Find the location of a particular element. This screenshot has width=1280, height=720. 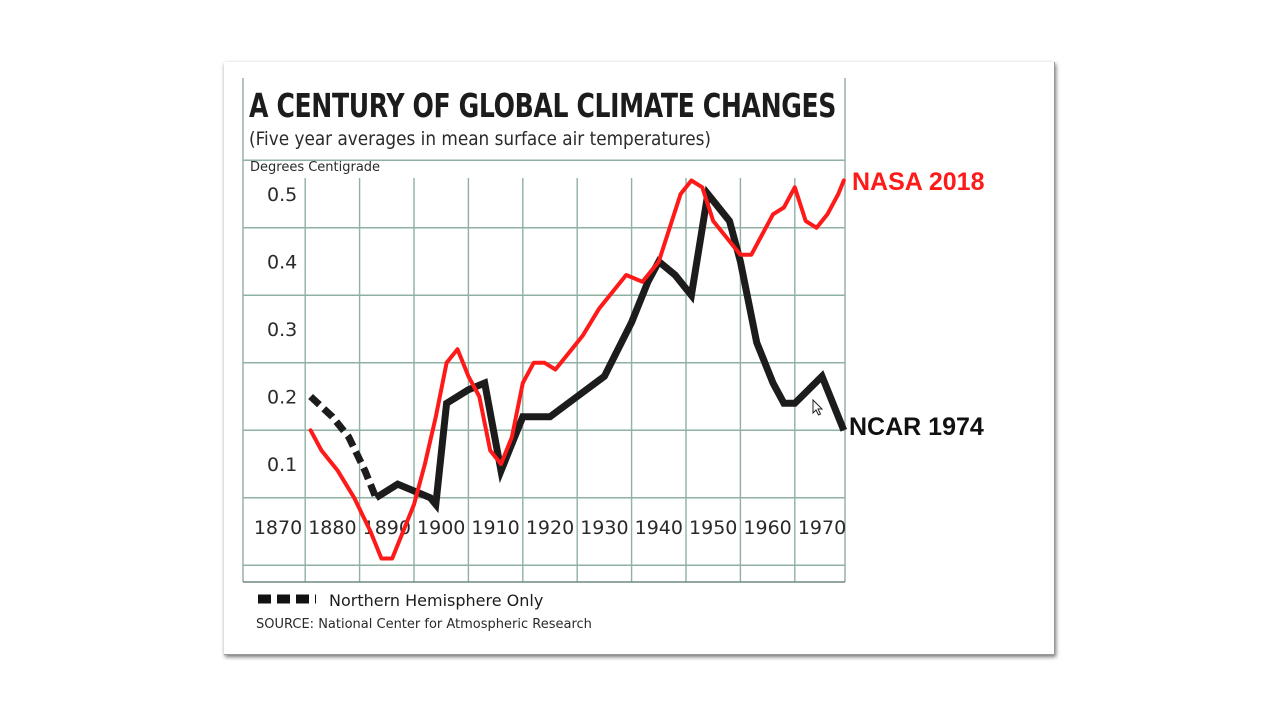

x-tick-label: 1910 is located at coordinates (495, 528).